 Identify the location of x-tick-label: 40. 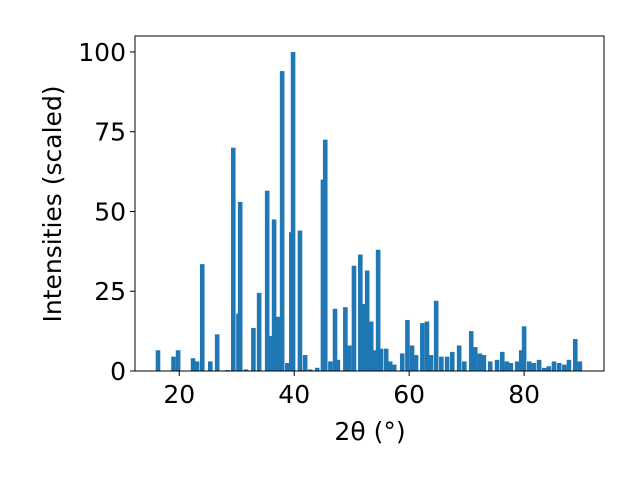
(294, 394).